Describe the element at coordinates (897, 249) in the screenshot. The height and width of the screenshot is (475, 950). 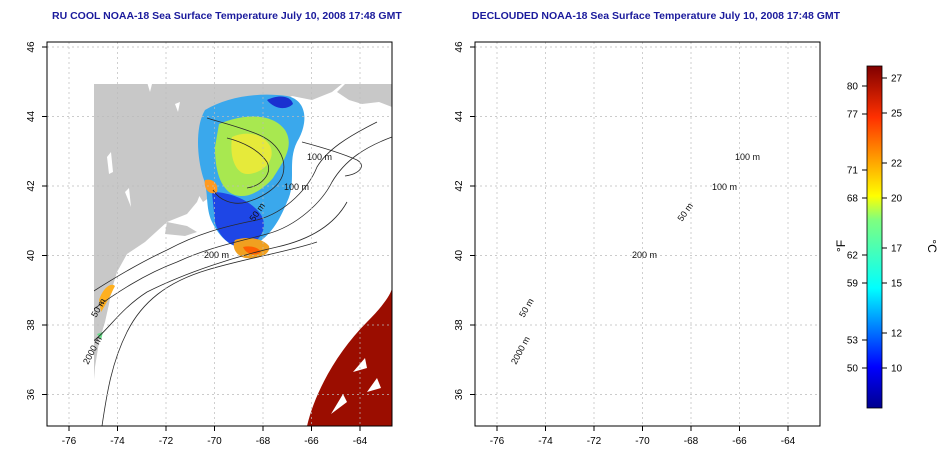
I see `colorbar-c-tick: 17` at that location.